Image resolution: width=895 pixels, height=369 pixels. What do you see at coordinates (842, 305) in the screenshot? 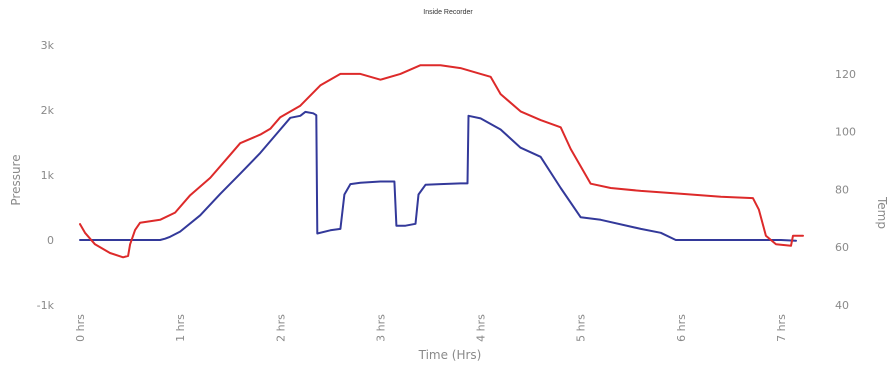
I see `y2-tick-label: 40` at bounding box center [842, 305].